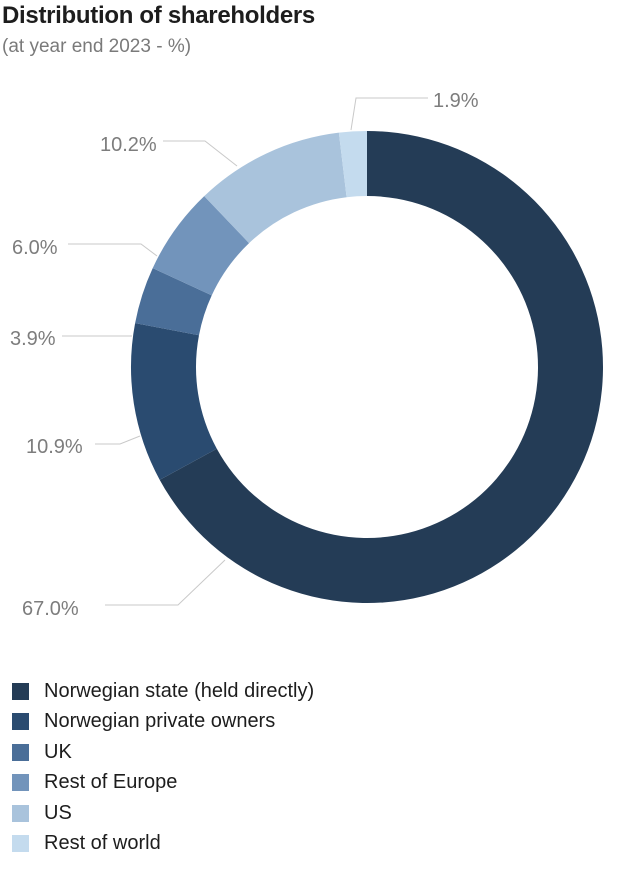 The height and width of the screenshot is (869, 622). I want to click on legend-item: Norwegian state (held directly), so click(163, 691).